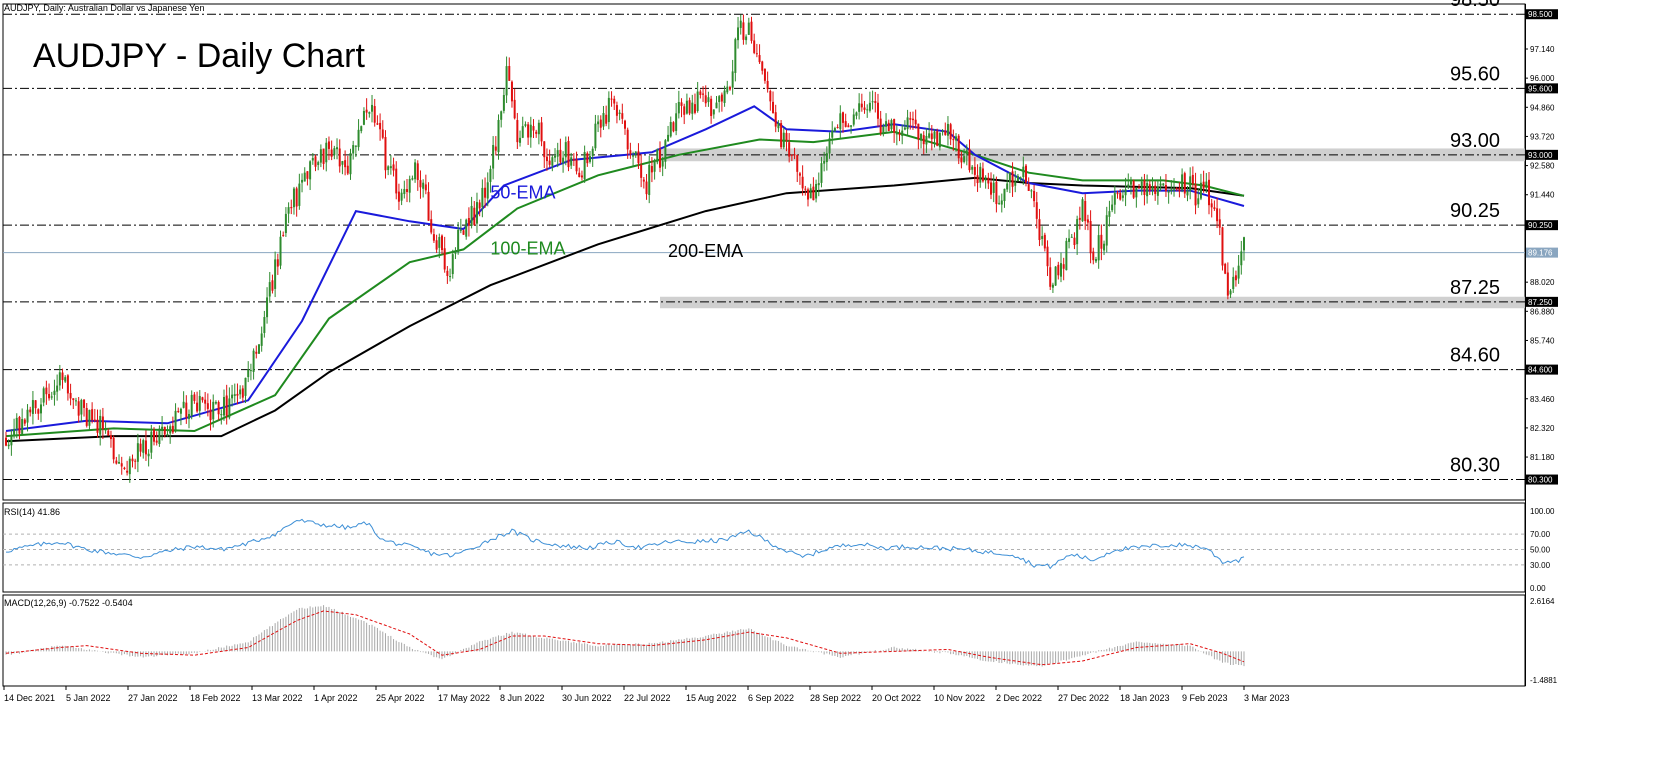  What do you see at coordinates (1540, 88) in the screenshot?
I see `price-tag-label-95.600: 95.600` at bounding box center [1540, 88].